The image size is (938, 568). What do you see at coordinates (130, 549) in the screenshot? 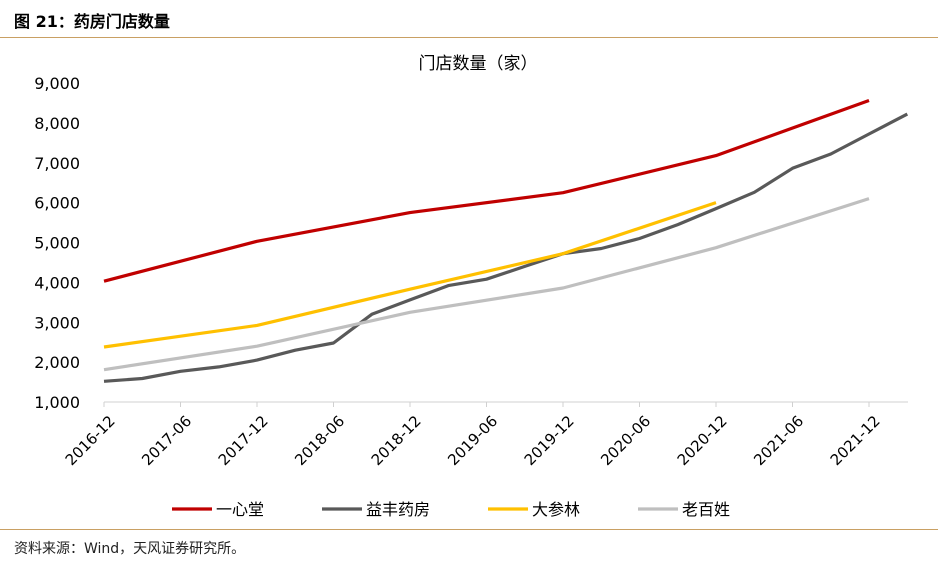
I see `source-note: 资料来源：Wind，天风证券研究所。` at bounding box center [130, 549].